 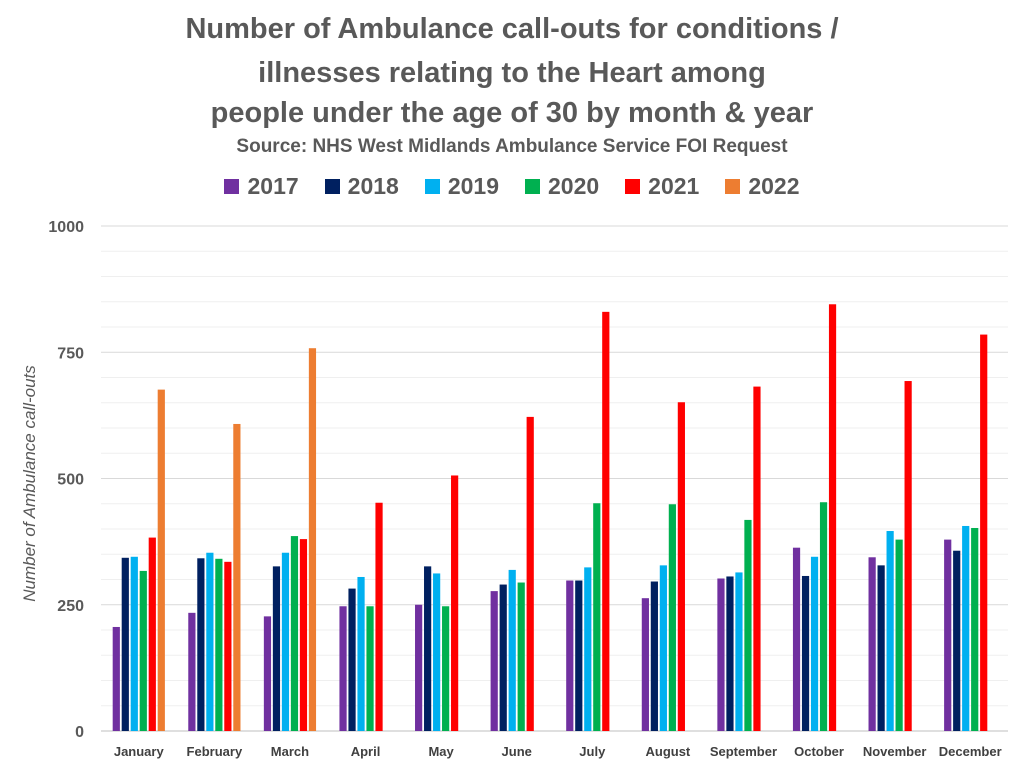 I want to click on bar-2022-march, so click(x=312, y=539).